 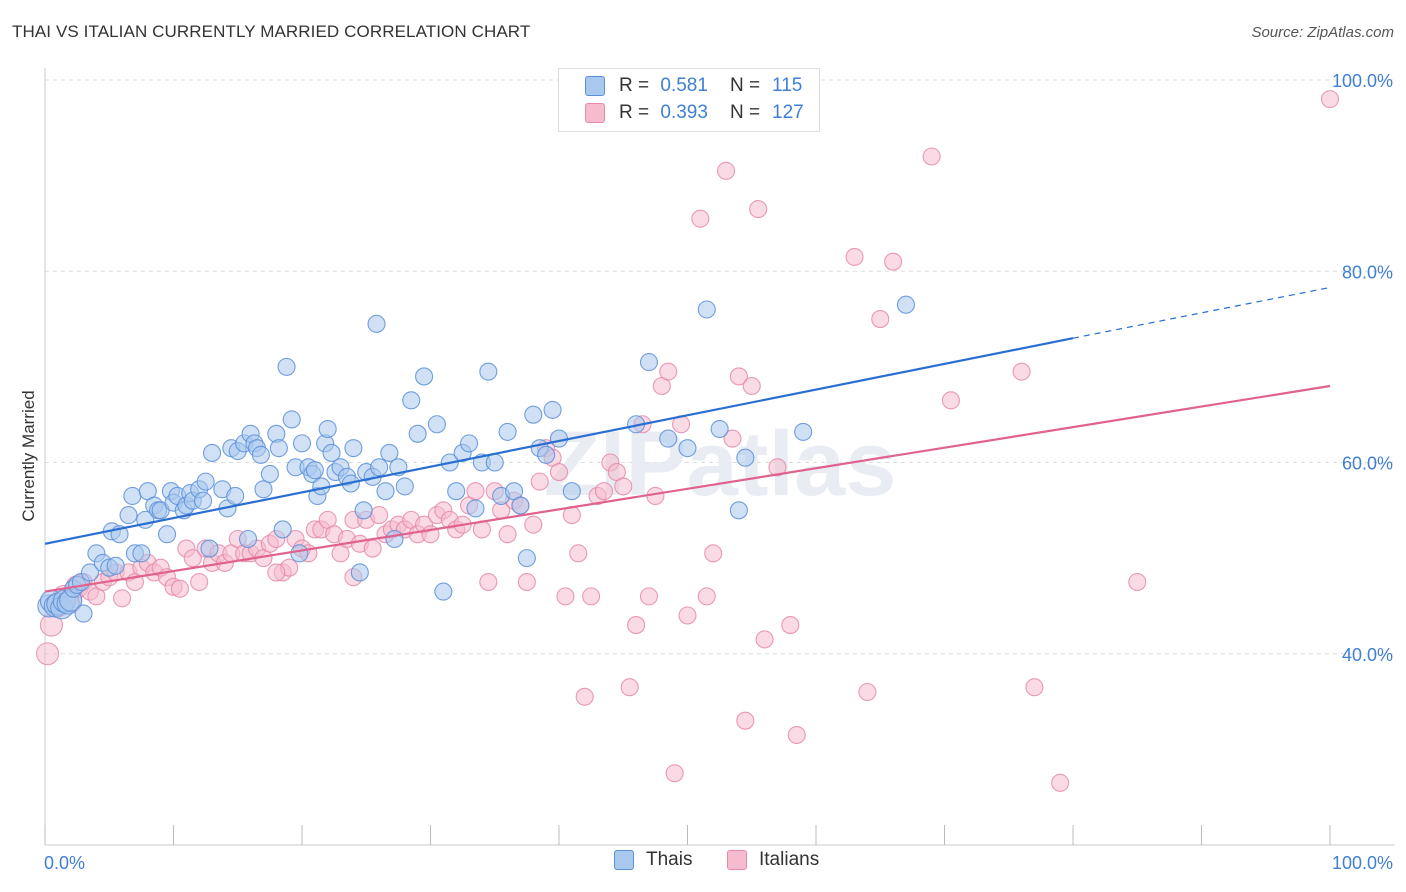 I want to click on x-tick-label: 0.0%, so click(x=64, y=863).